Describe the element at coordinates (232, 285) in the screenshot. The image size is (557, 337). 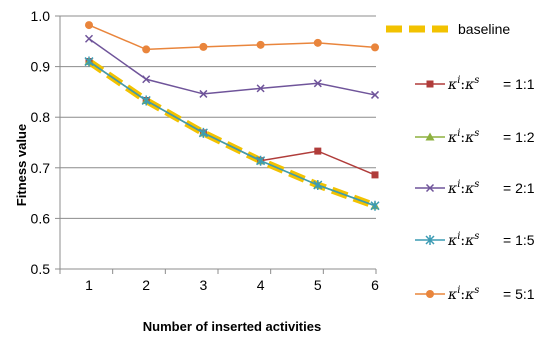
I see `x-tick-labels: 1 2 3 4 5 6` at that location.